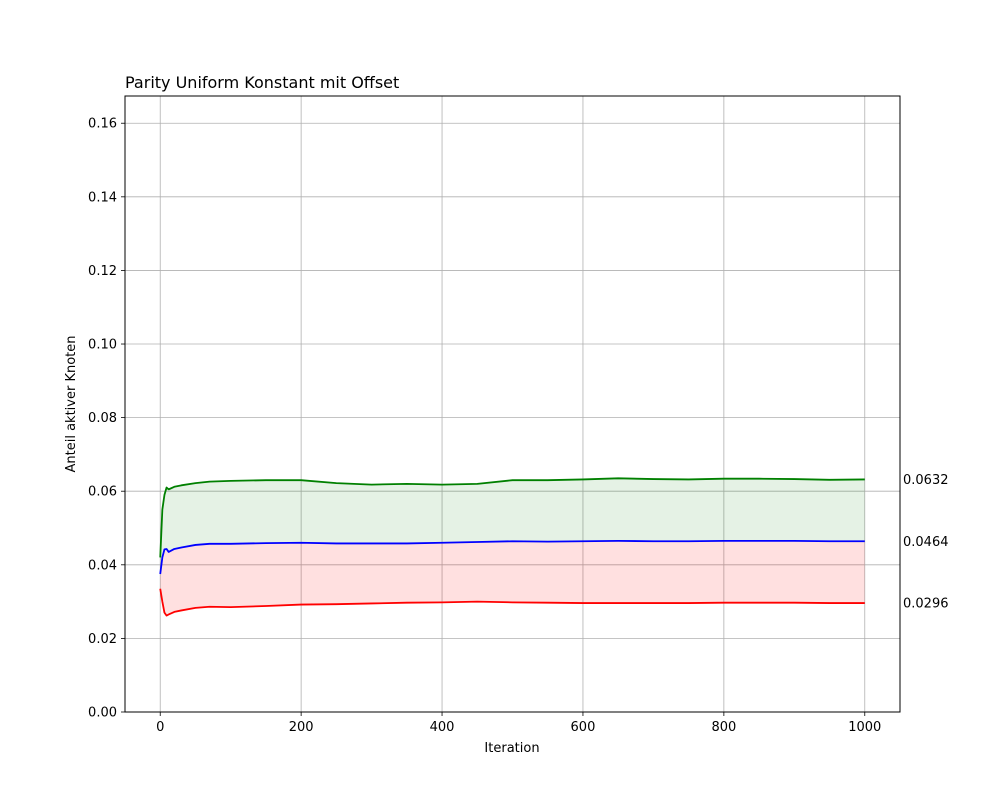  I want to click on chart-title: Parity Uniform Konstant mit Offset, so click(262, 82).